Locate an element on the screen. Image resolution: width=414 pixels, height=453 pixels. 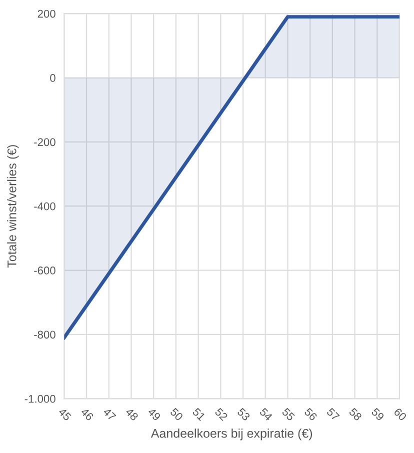
x-tick-label: 58 is located at coordinates (355, 414).